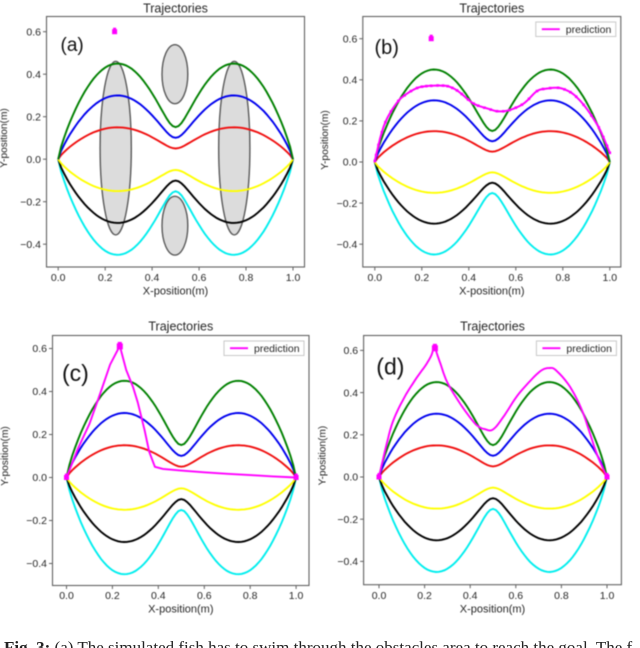  Describe the element at coordinates (390, 367) in the screenshot. I see `svg-text: (d)` at that location.